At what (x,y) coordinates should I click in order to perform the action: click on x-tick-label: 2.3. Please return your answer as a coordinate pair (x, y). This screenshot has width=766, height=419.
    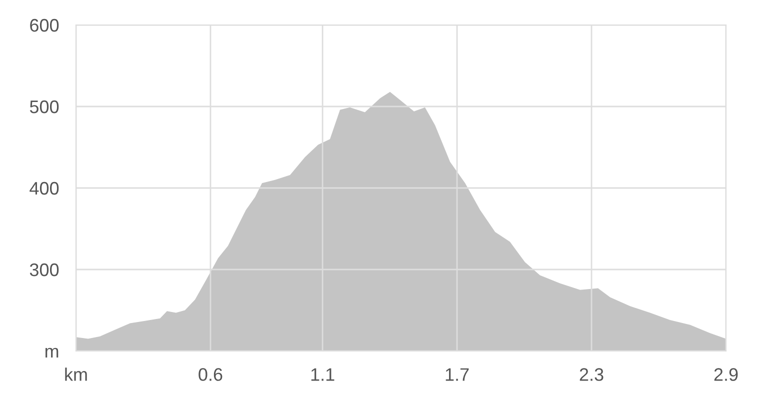
    Looking at the image, I should click on (592, 374).